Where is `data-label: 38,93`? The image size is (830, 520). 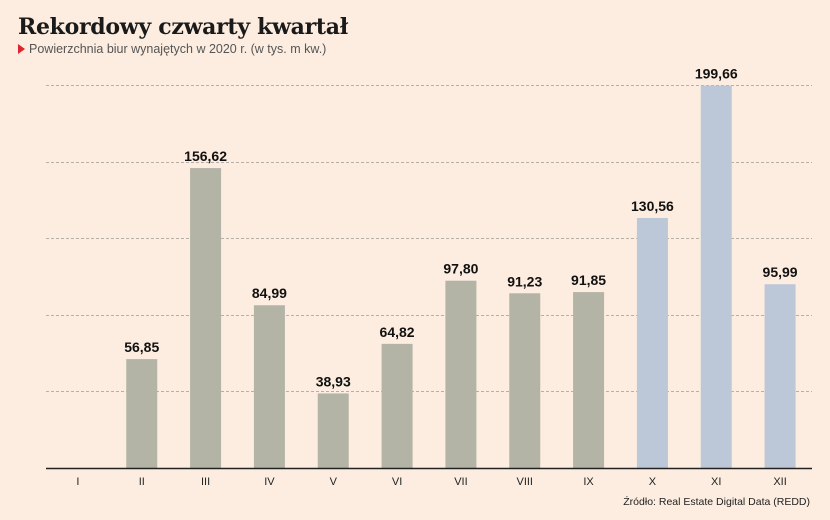
data-label: 38,93 is located at coordinates (333, 381).